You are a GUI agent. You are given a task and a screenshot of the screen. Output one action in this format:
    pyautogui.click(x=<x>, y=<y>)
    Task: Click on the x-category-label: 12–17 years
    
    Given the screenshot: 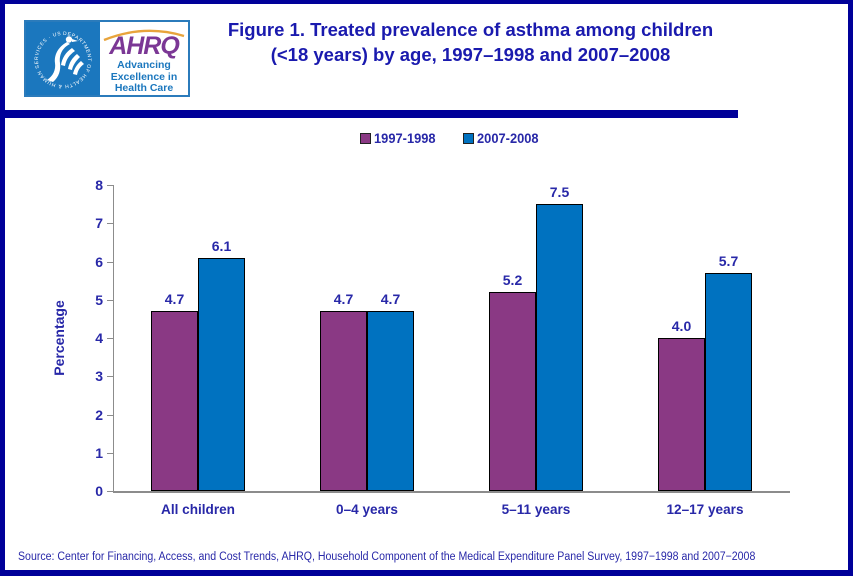 What is the action you would take?
    pyautogui.click(x=705, y=509)
    